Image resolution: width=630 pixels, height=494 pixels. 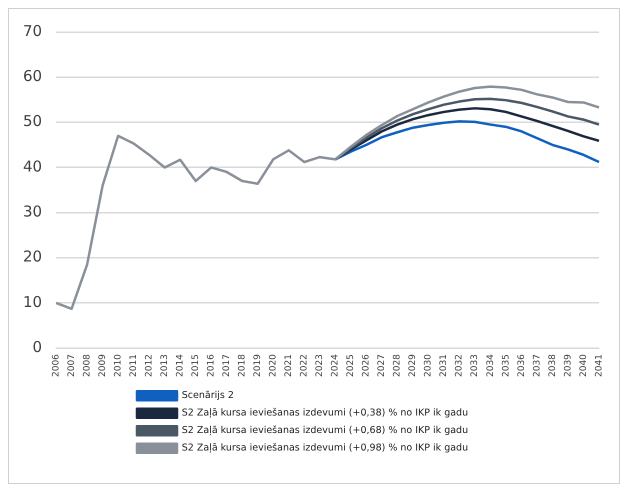 What do you see at coordinates (475, 365) in the screenshot?
I see `x-tick-label: 2033` at bounding box center [475, 365].